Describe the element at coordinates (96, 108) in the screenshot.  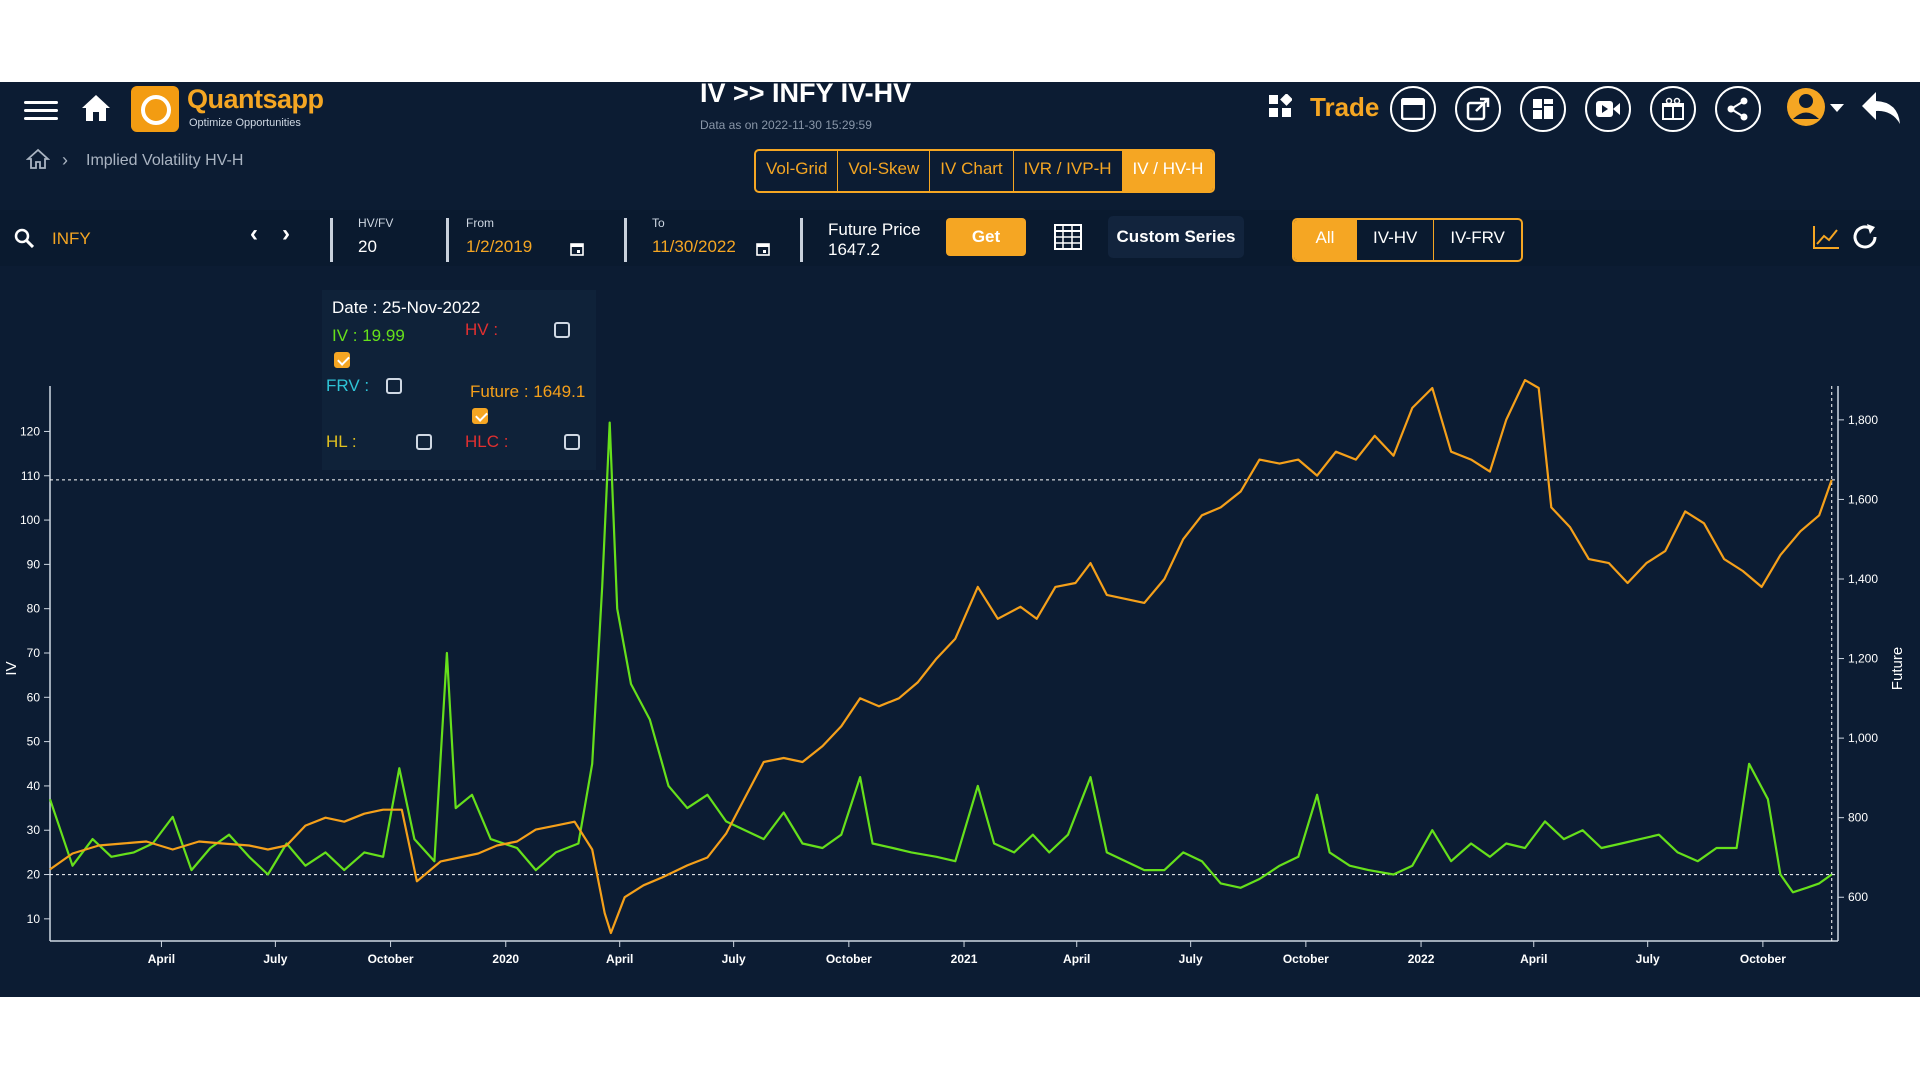
I see `home-icon` at that location.